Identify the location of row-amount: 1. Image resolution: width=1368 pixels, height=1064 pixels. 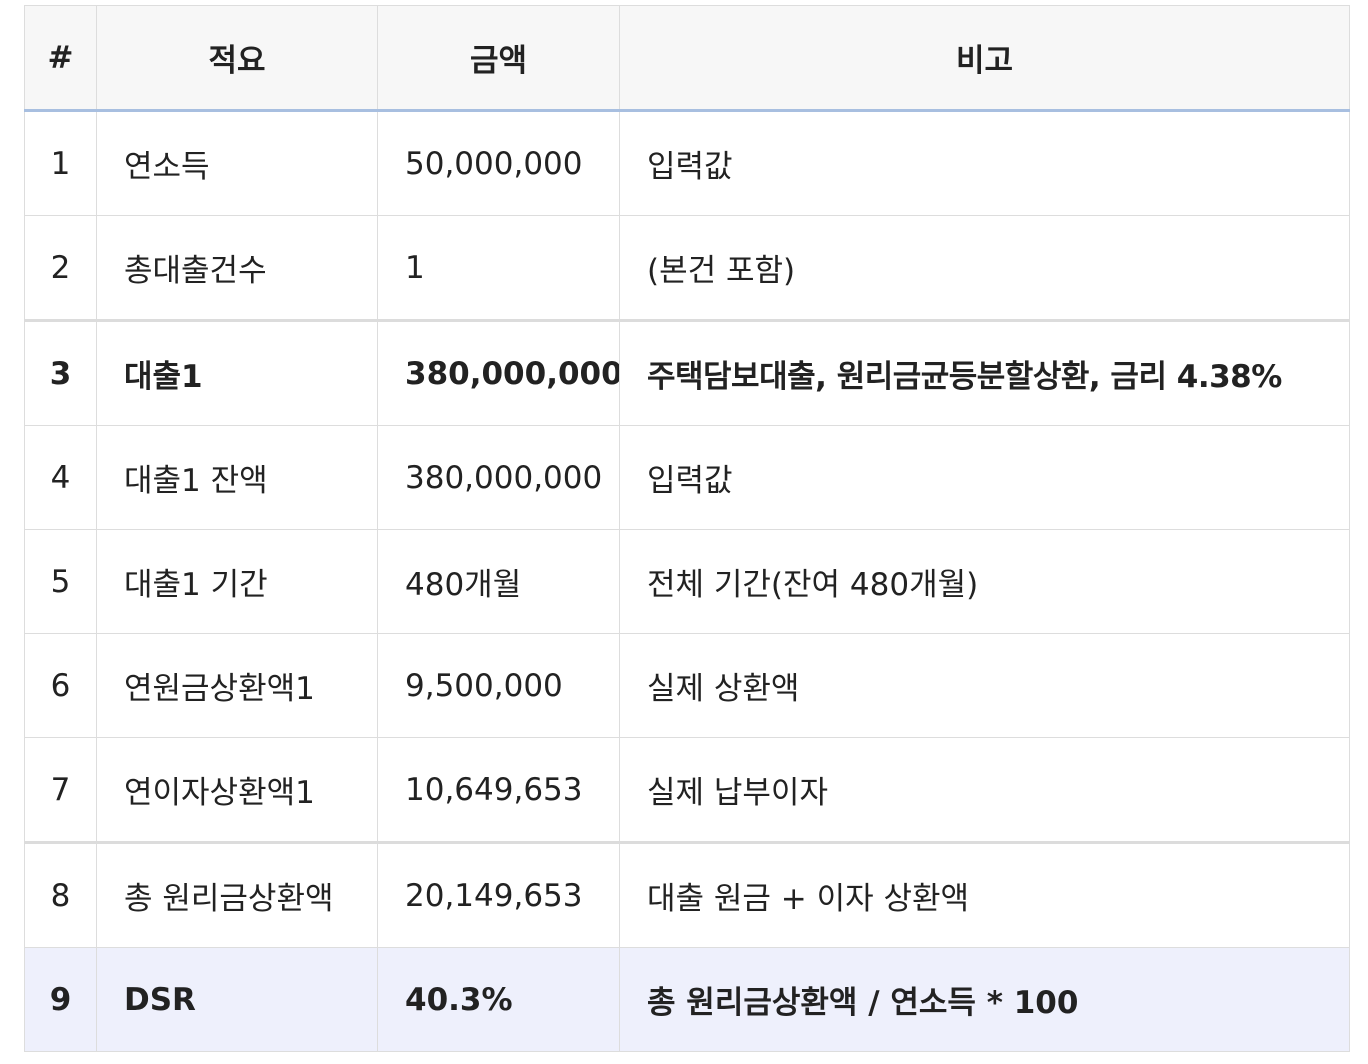
(498, 268).